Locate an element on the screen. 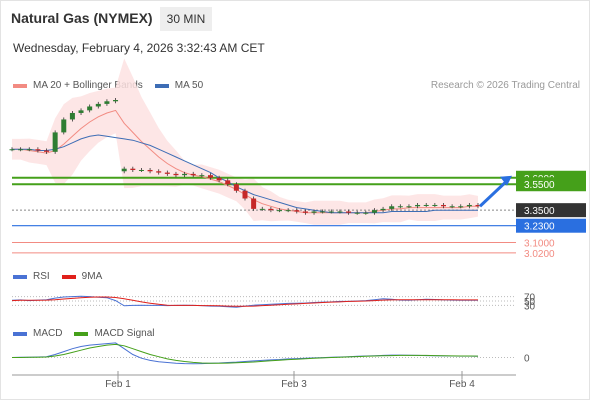 The width and height of the screenshot is (590, 400). rsi-ref-label-30: 30 is located at coordinates (530, 306).